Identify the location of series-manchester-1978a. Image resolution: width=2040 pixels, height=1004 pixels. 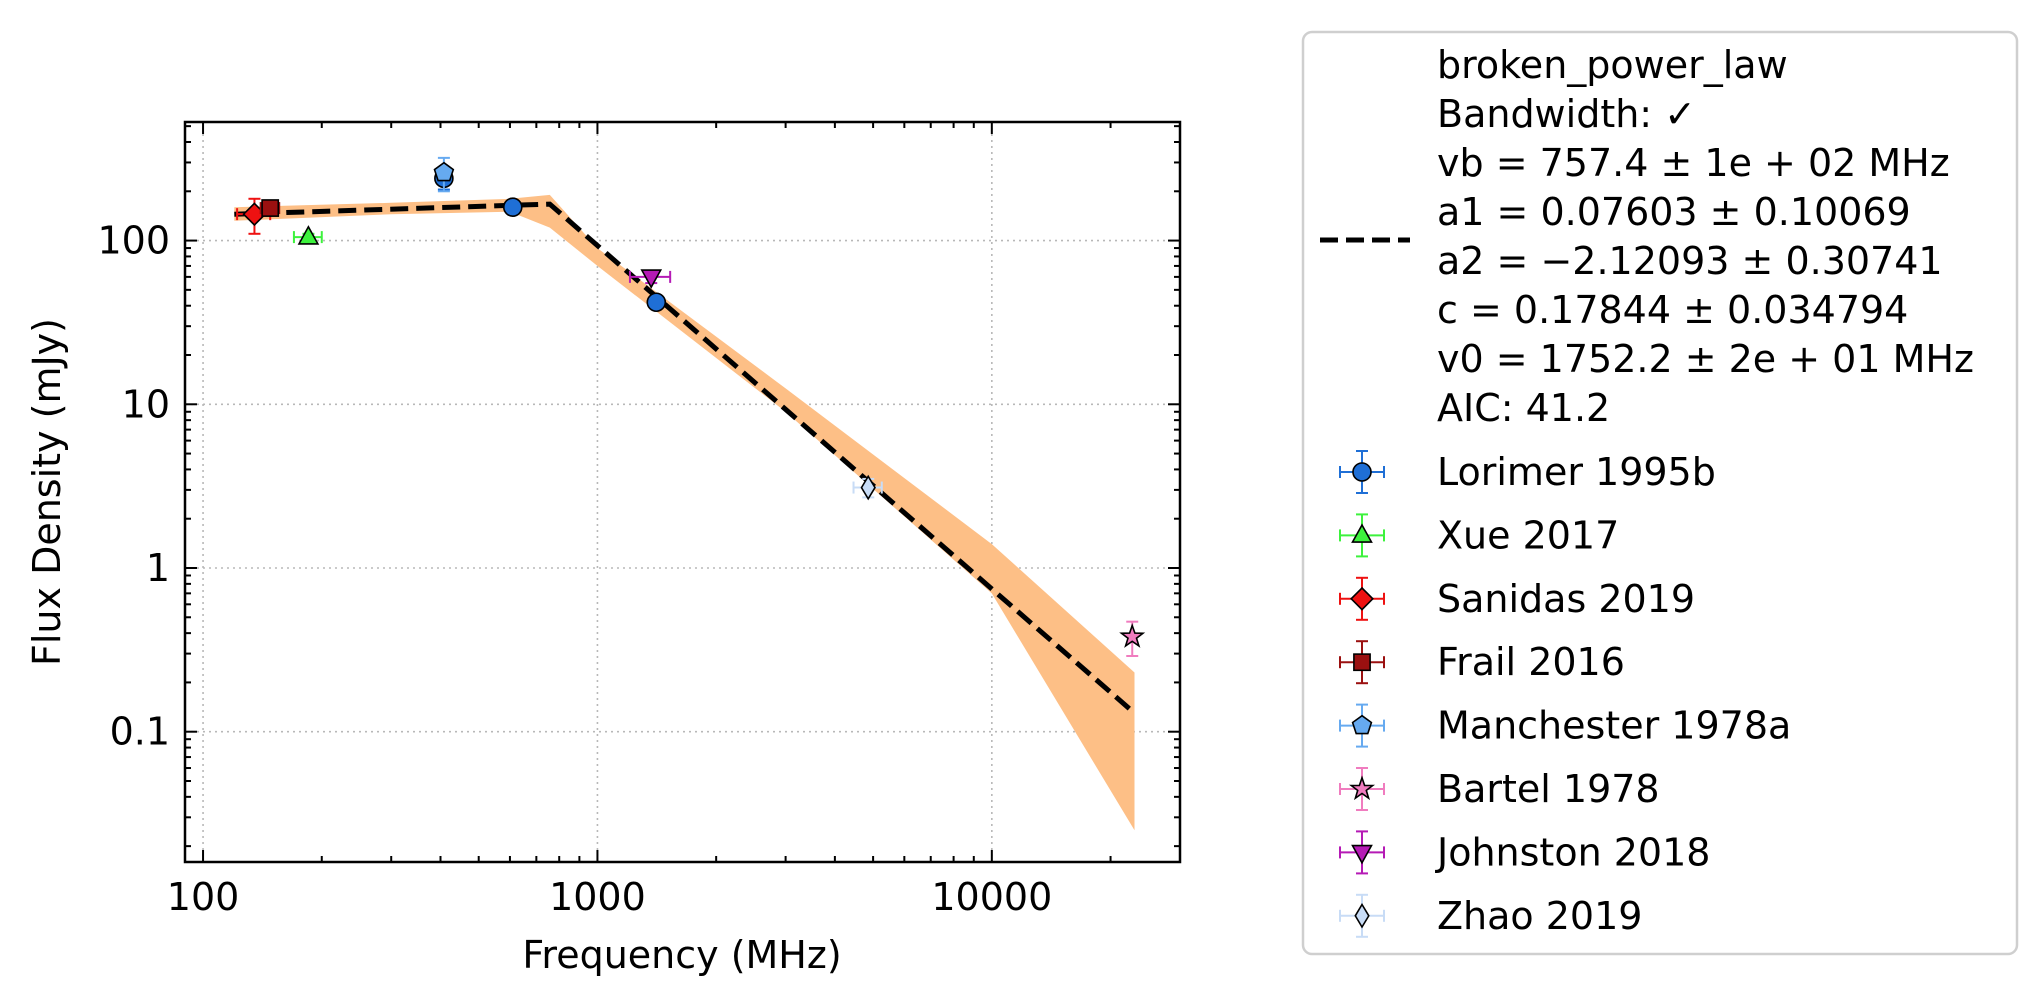
(444, 174).